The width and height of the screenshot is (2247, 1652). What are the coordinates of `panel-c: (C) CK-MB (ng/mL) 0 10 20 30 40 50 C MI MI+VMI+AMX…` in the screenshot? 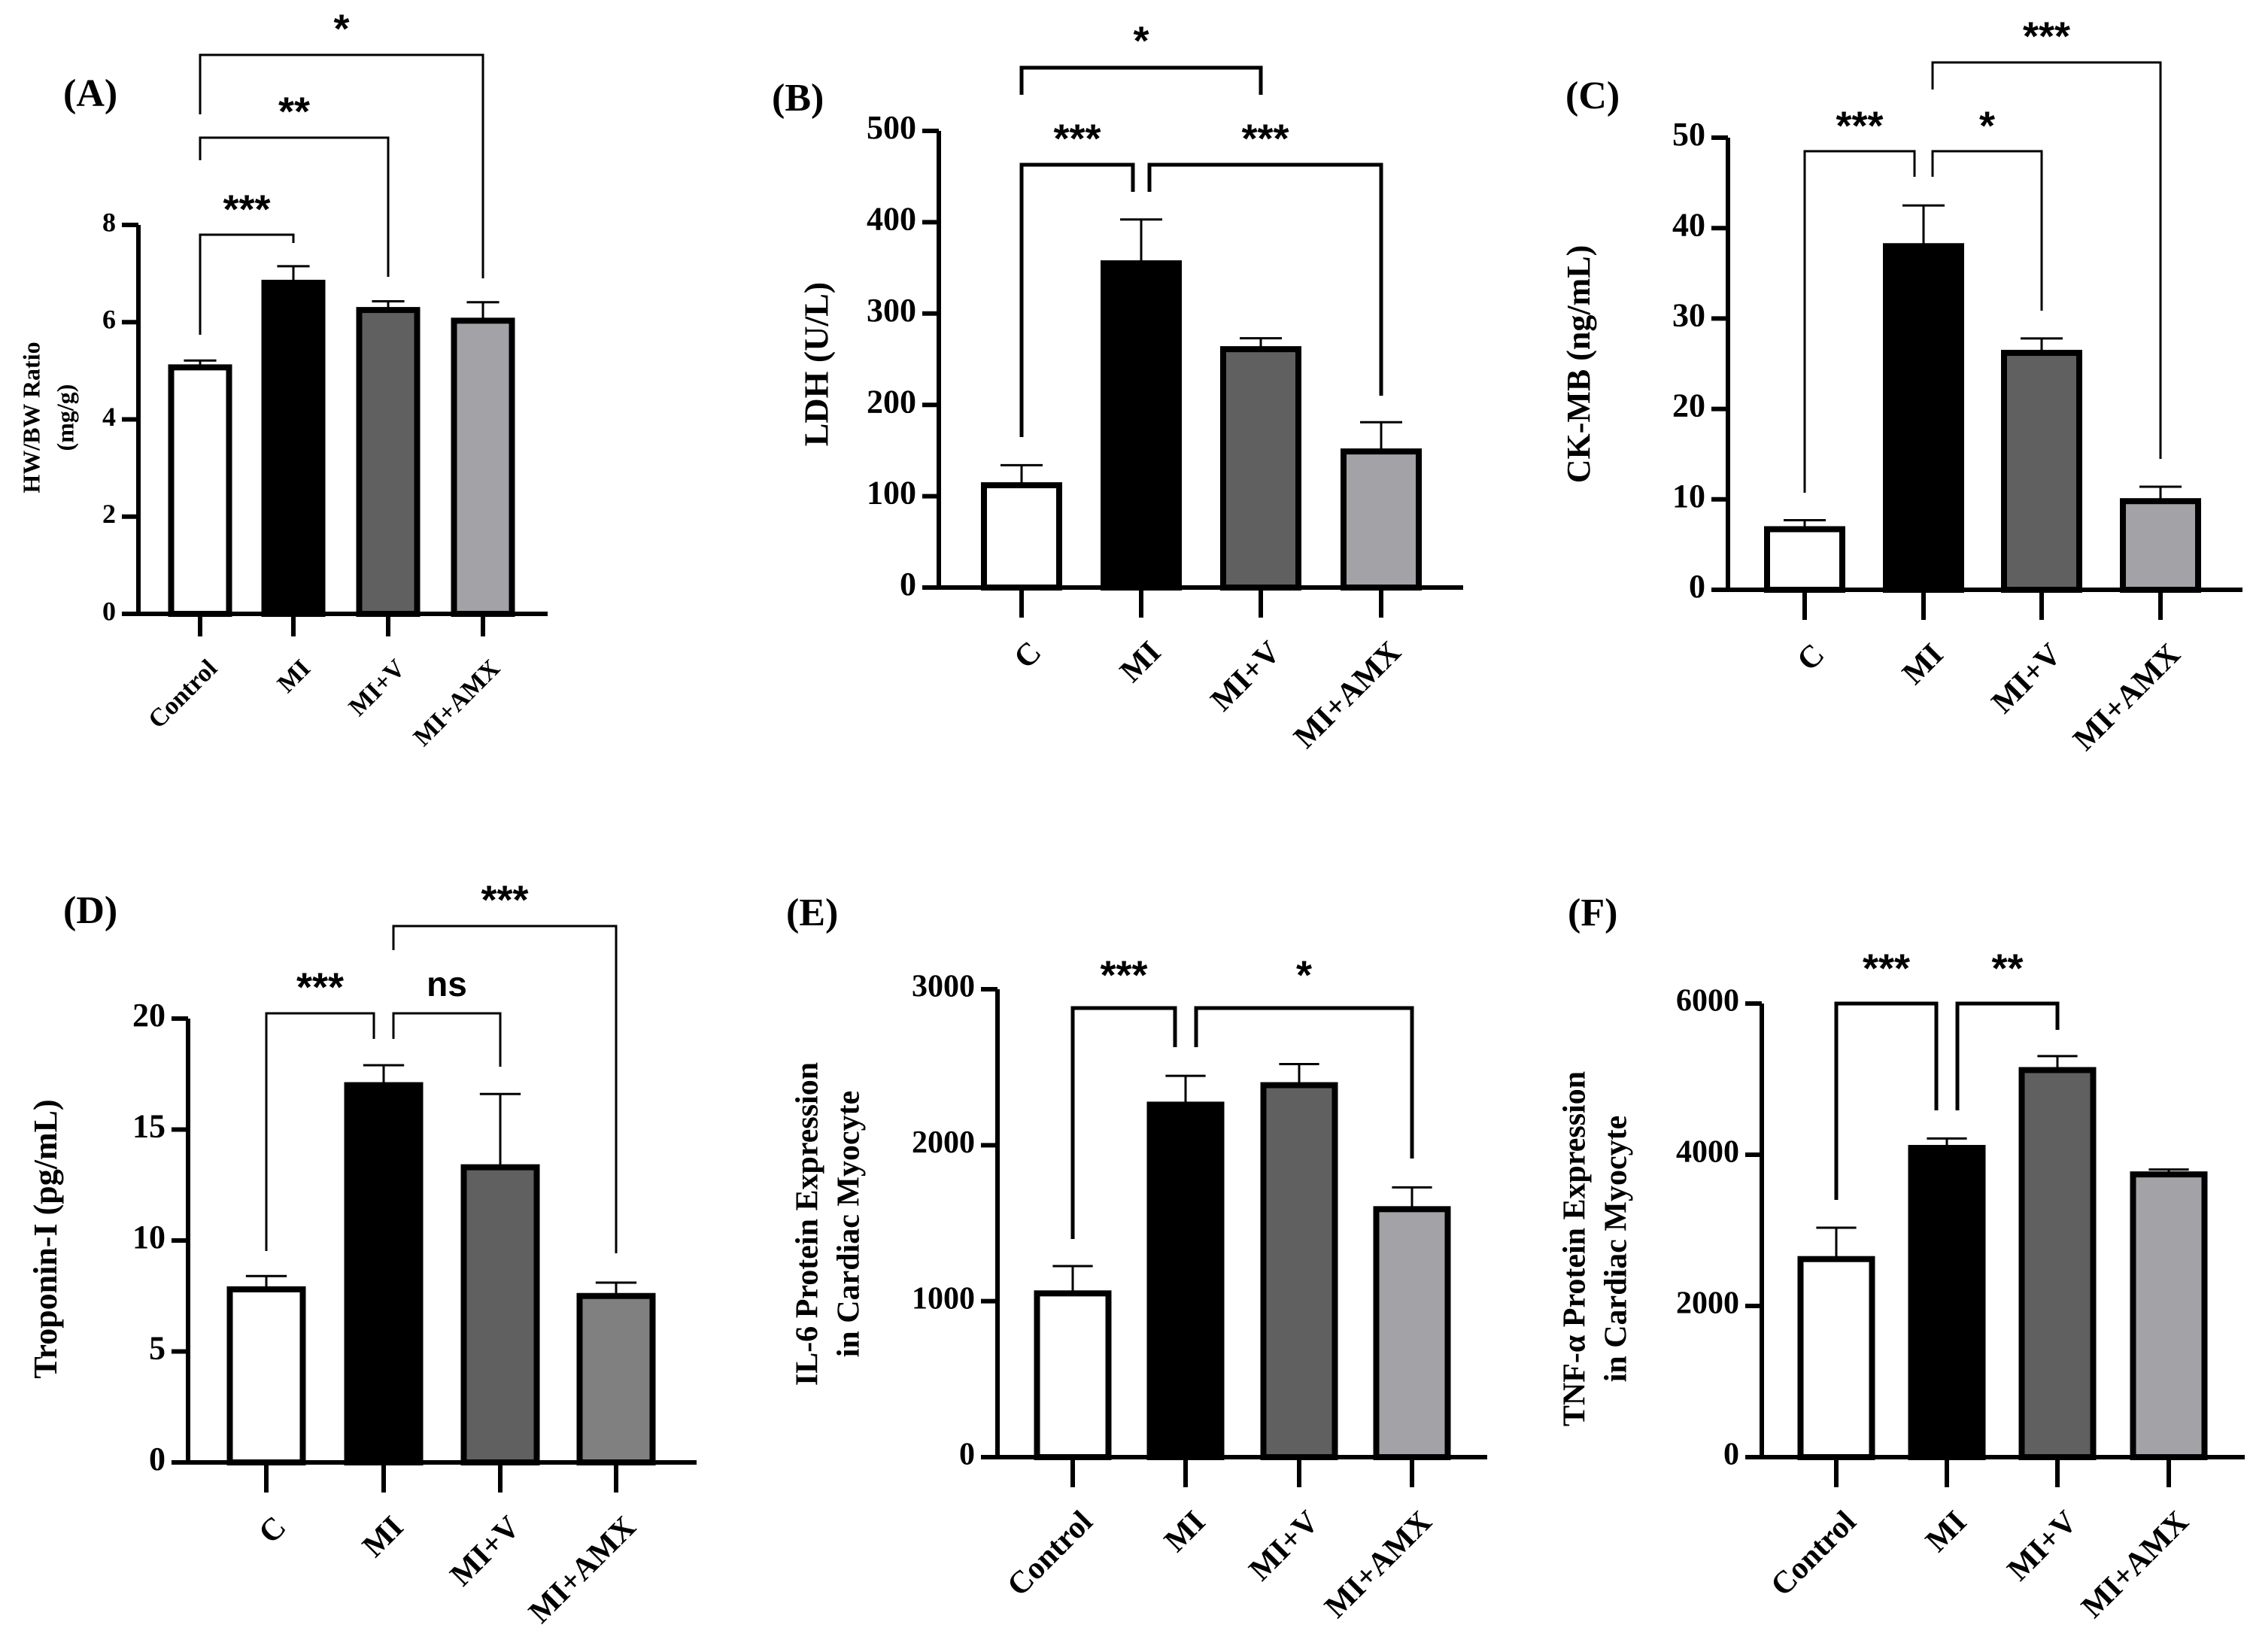 It's located at (1901, 386).